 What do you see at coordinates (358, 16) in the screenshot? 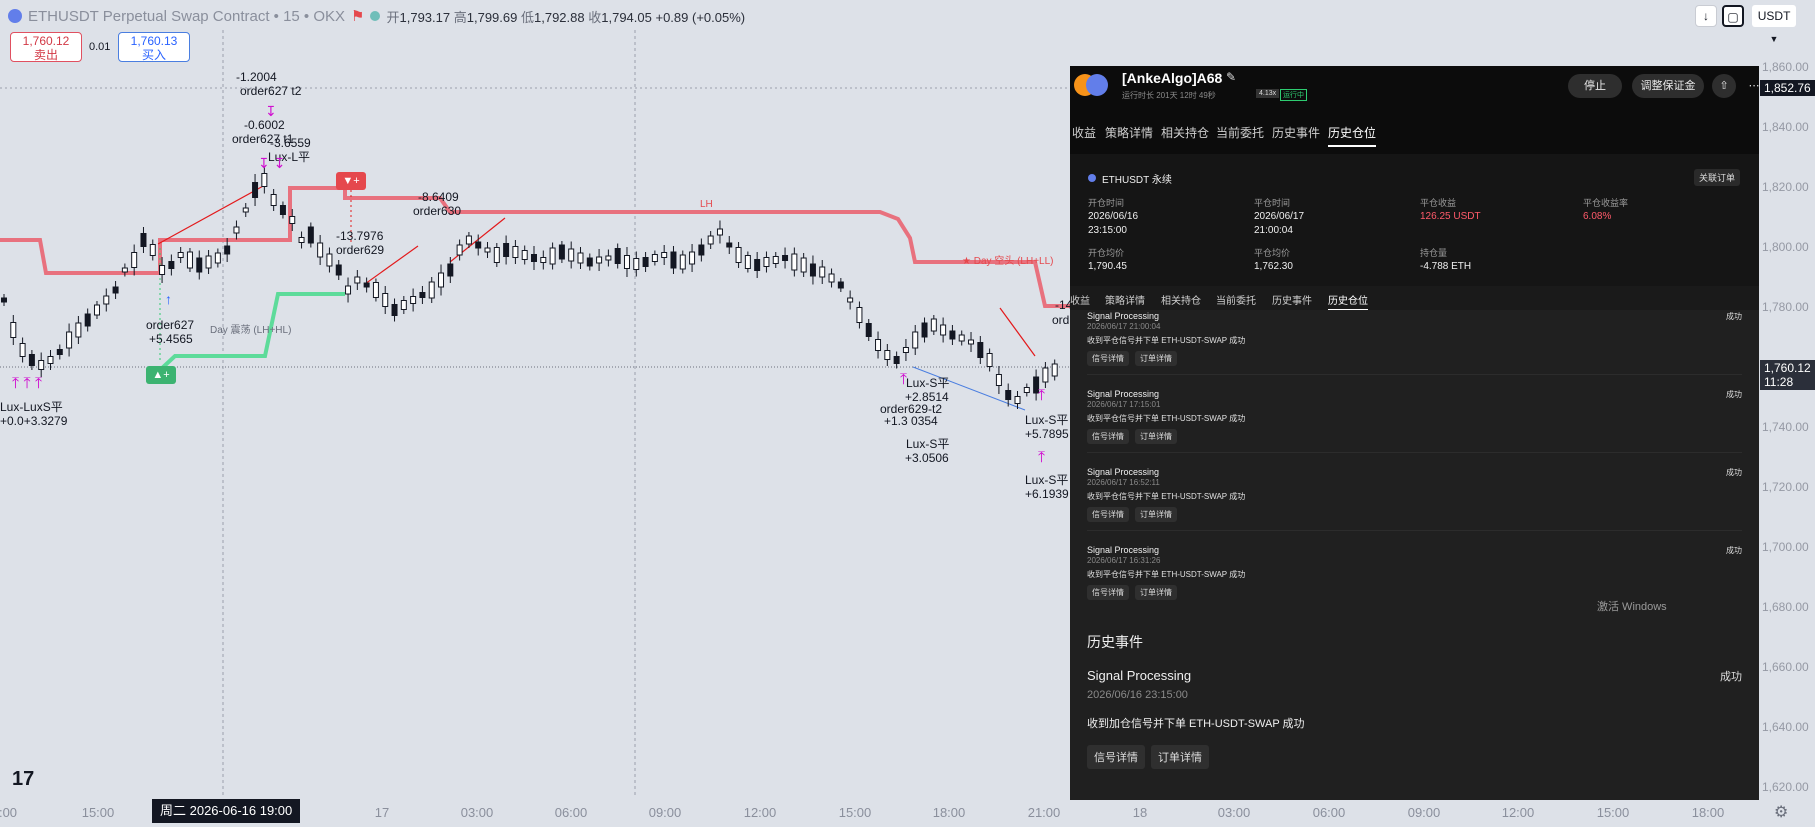
I see `flag-icon: ⚑` at bounding box center [358, 16].